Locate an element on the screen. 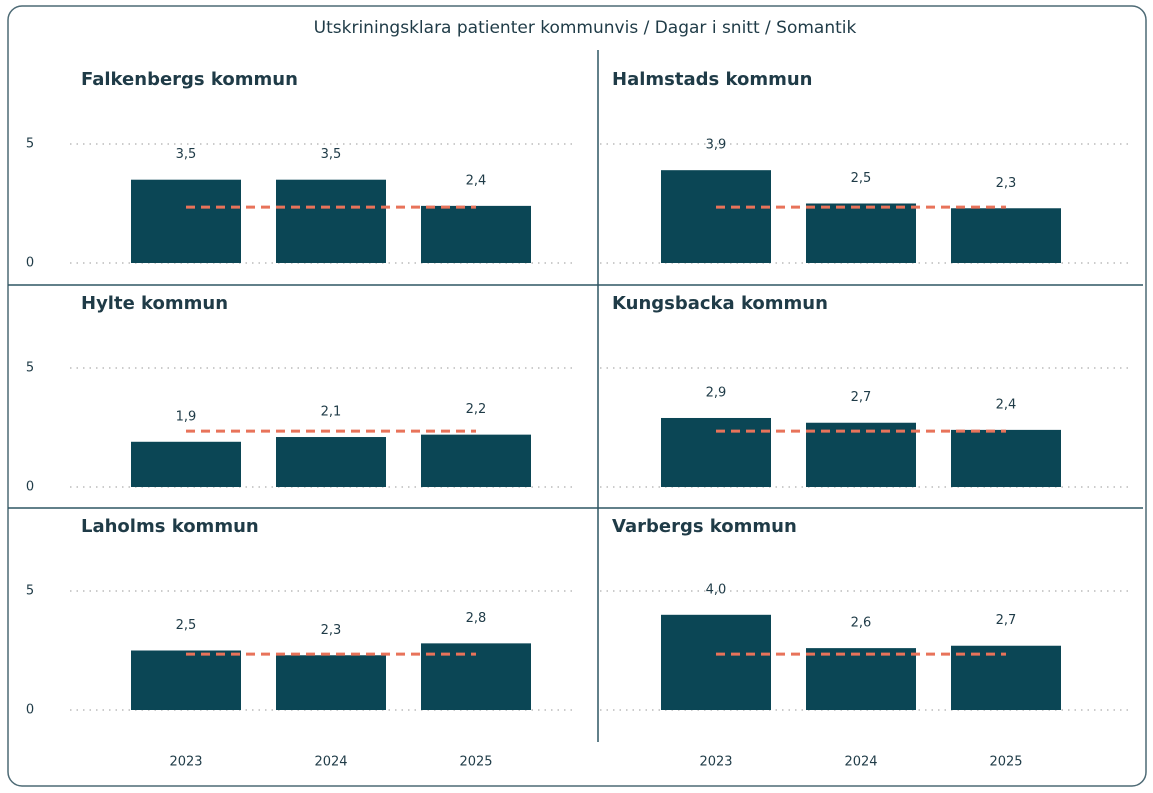 This screenshot has width=1153, height=793. value-label: 2,2 is located at coordinates (476, 409).